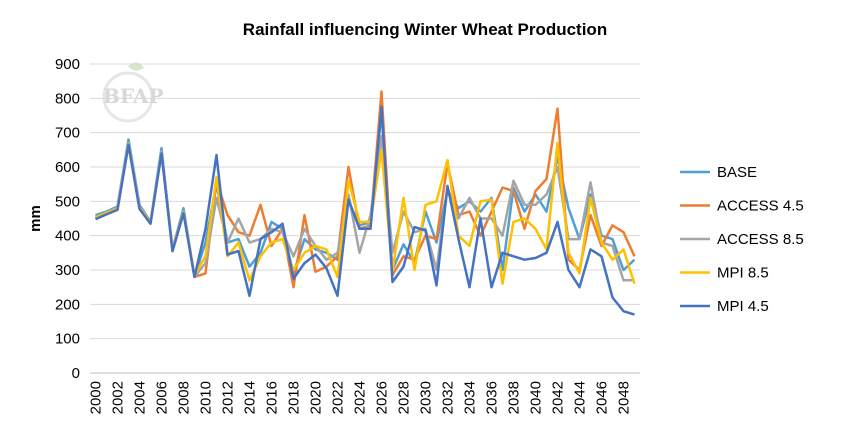 The height and width of the screenshot is (434, 850). What do you see at coordinates (580, 397) in the screenshot?
I see `x-tick-label: 2044` at bounding box center [580, 397].